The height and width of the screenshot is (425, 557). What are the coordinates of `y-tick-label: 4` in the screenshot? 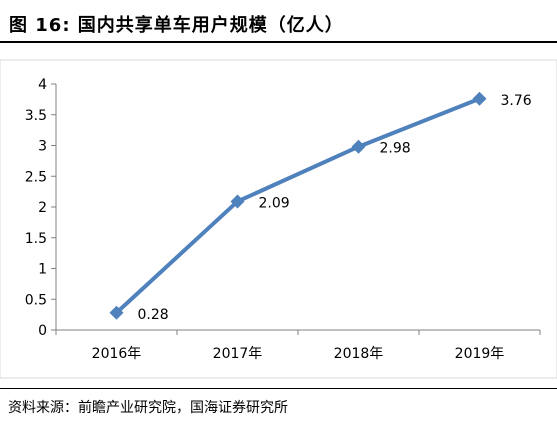 It's located at (42, 85).